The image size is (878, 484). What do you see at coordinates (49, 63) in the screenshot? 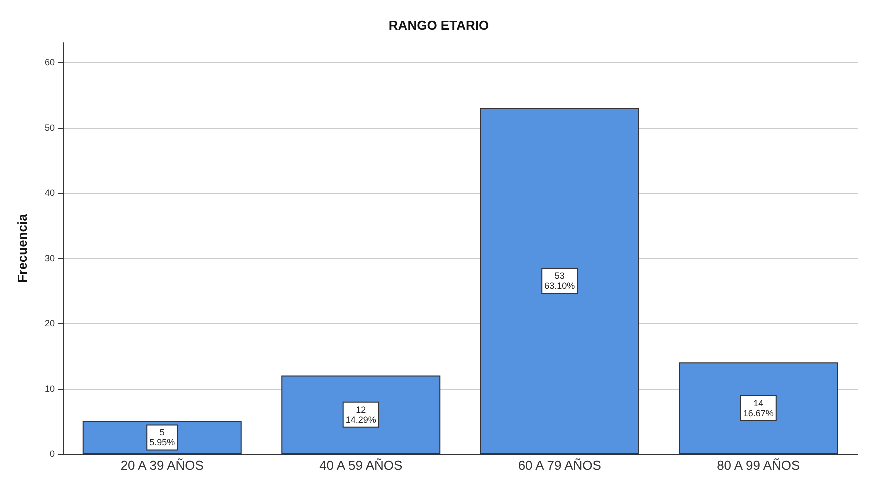
I see `y-tick-label: 60` at bounding box center [49, 63].